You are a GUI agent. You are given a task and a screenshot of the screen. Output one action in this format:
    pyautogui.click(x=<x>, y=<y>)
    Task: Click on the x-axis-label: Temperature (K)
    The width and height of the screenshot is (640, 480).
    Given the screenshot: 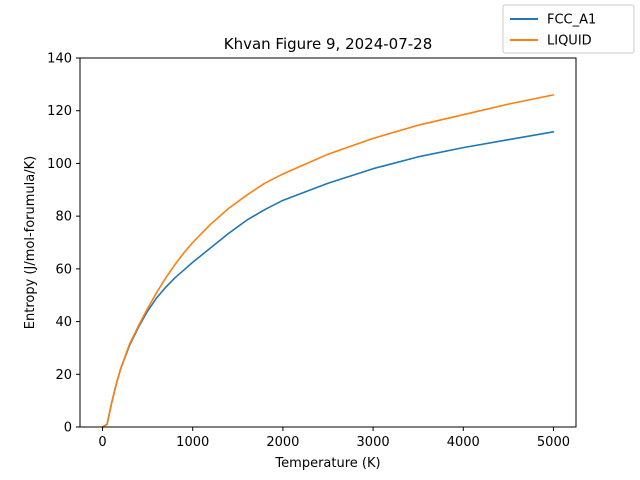 What is the action you would take?
    pyautogui.click(x=327, y=463)
    